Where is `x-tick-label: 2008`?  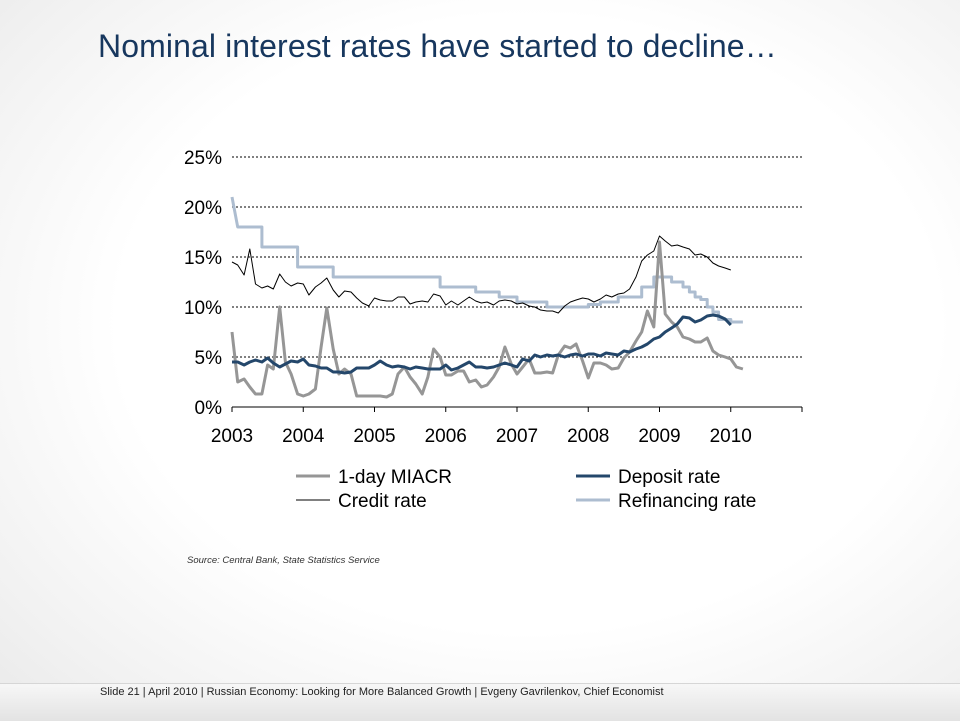
x-tick-label: 2008 is located at coordinates (588, 436).